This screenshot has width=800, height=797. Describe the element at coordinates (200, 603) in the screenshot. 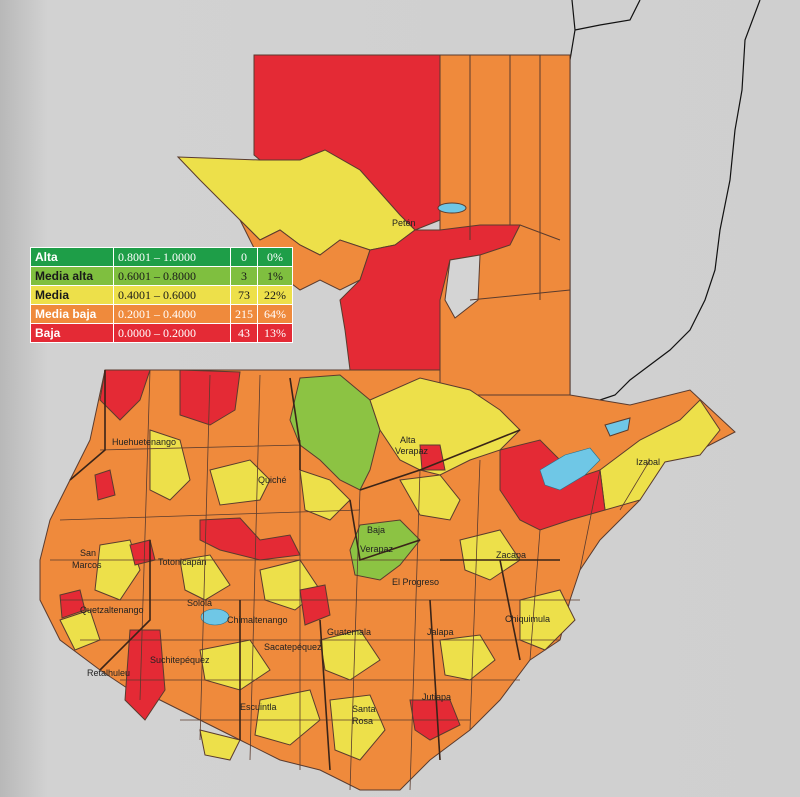

I see `department-label-solola: Sololá` at that location.